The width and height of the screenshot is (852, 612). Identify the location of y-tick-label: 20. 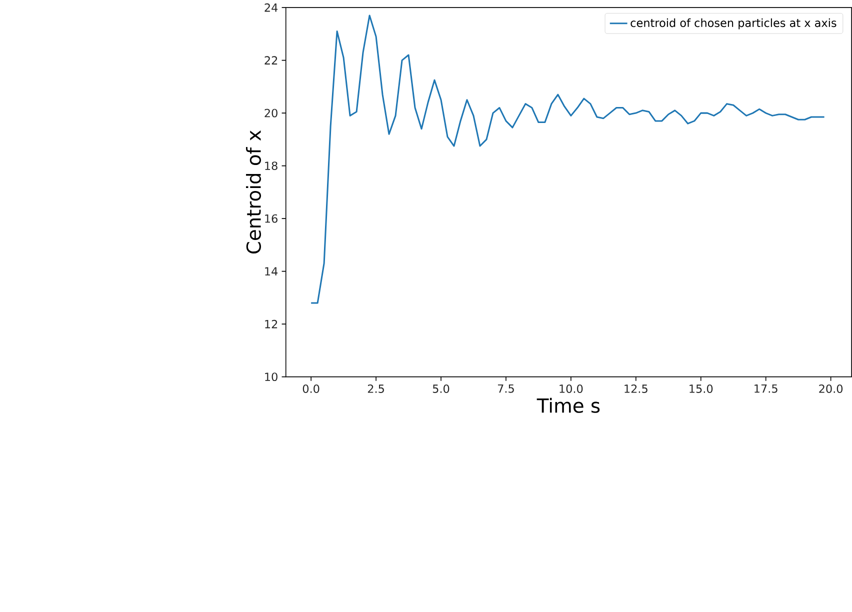
(271, 113).